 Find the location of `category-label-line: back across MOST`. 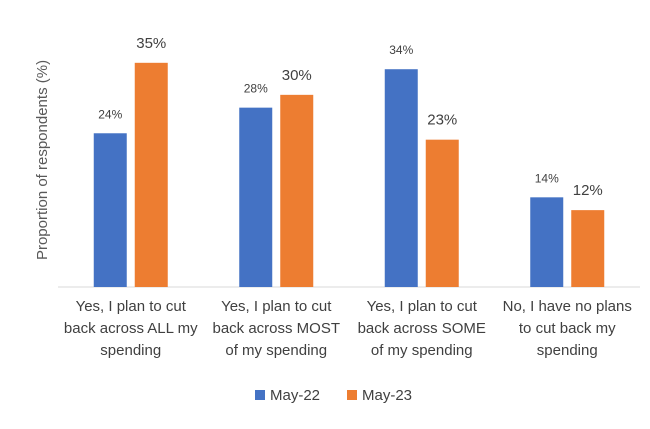

category-label-line: back across MOST is located at coordinates (276, 328).